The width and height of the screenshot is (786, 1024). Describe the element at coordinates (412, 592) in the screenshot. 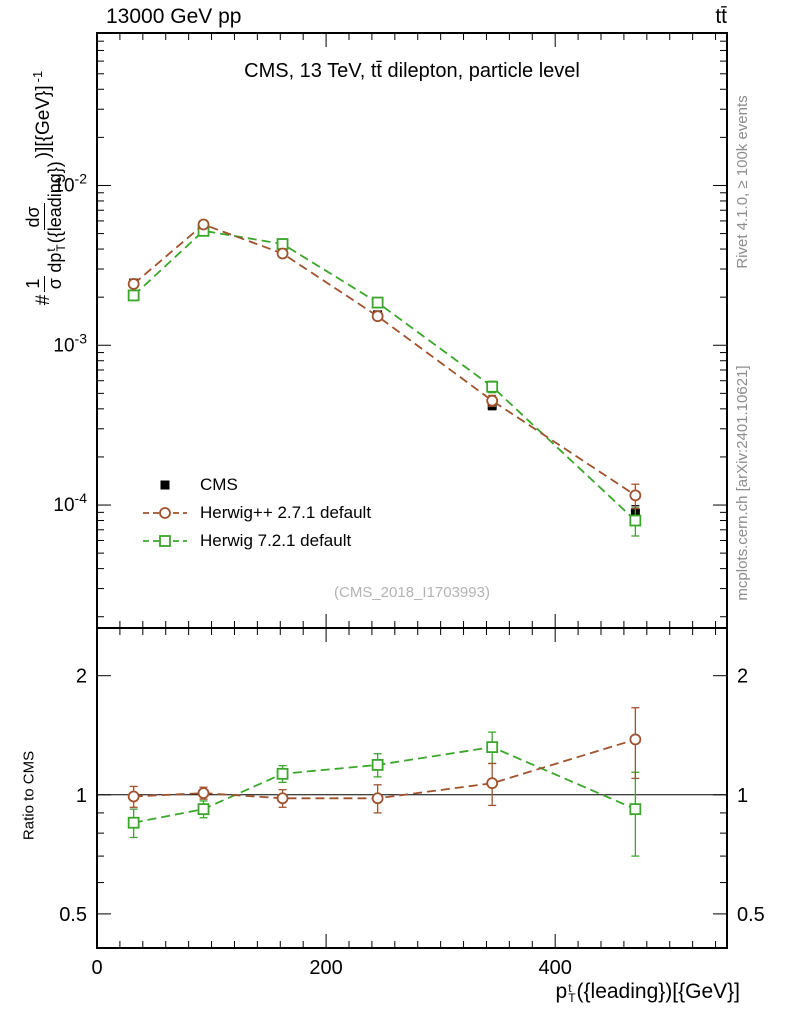

I see `analysis-id-watermark: (CMS_2018_I1703993)` at that location.